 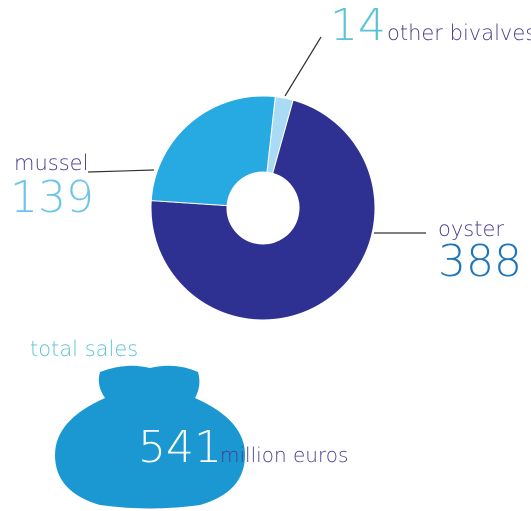 What do you see at coordinates (284, 455) in the screenshot?
I see `total-unit: million euros` at bounding box center [284, 455].